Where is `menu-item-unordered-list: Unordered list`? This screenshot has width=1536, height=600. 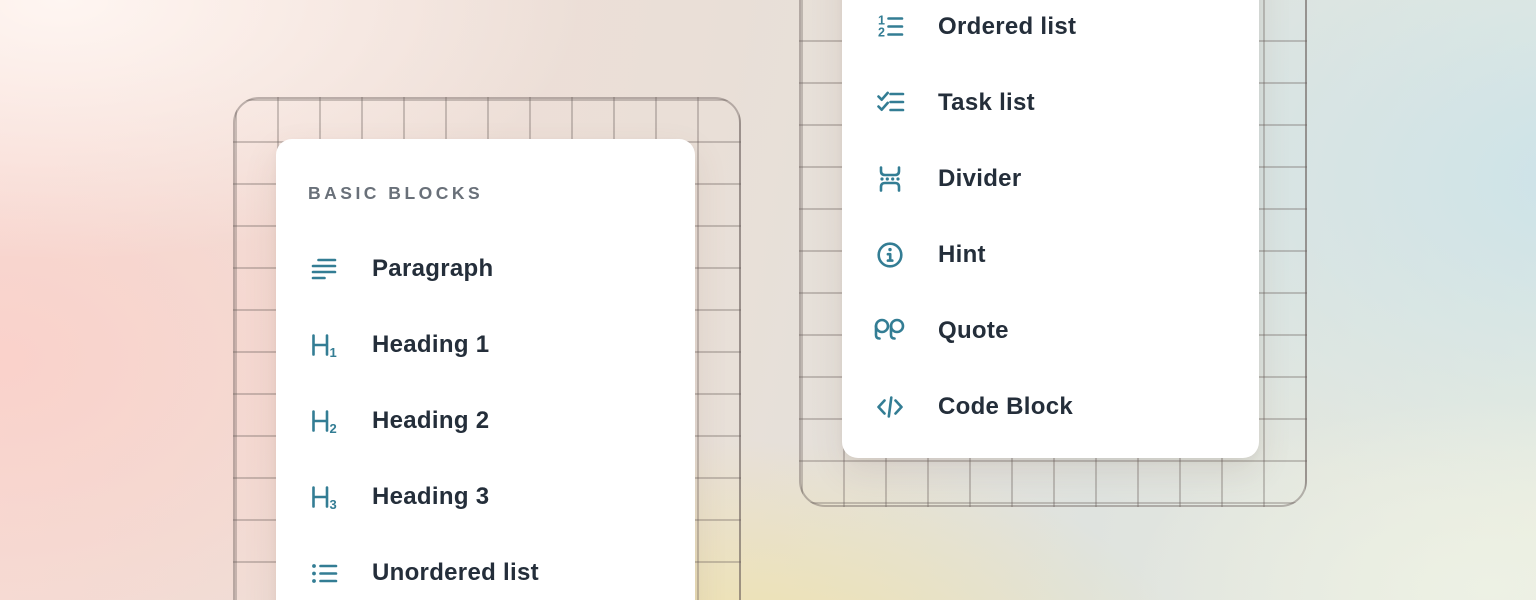
menu-item-unordered-list: Unordered list is located at coordinates (501, 567).